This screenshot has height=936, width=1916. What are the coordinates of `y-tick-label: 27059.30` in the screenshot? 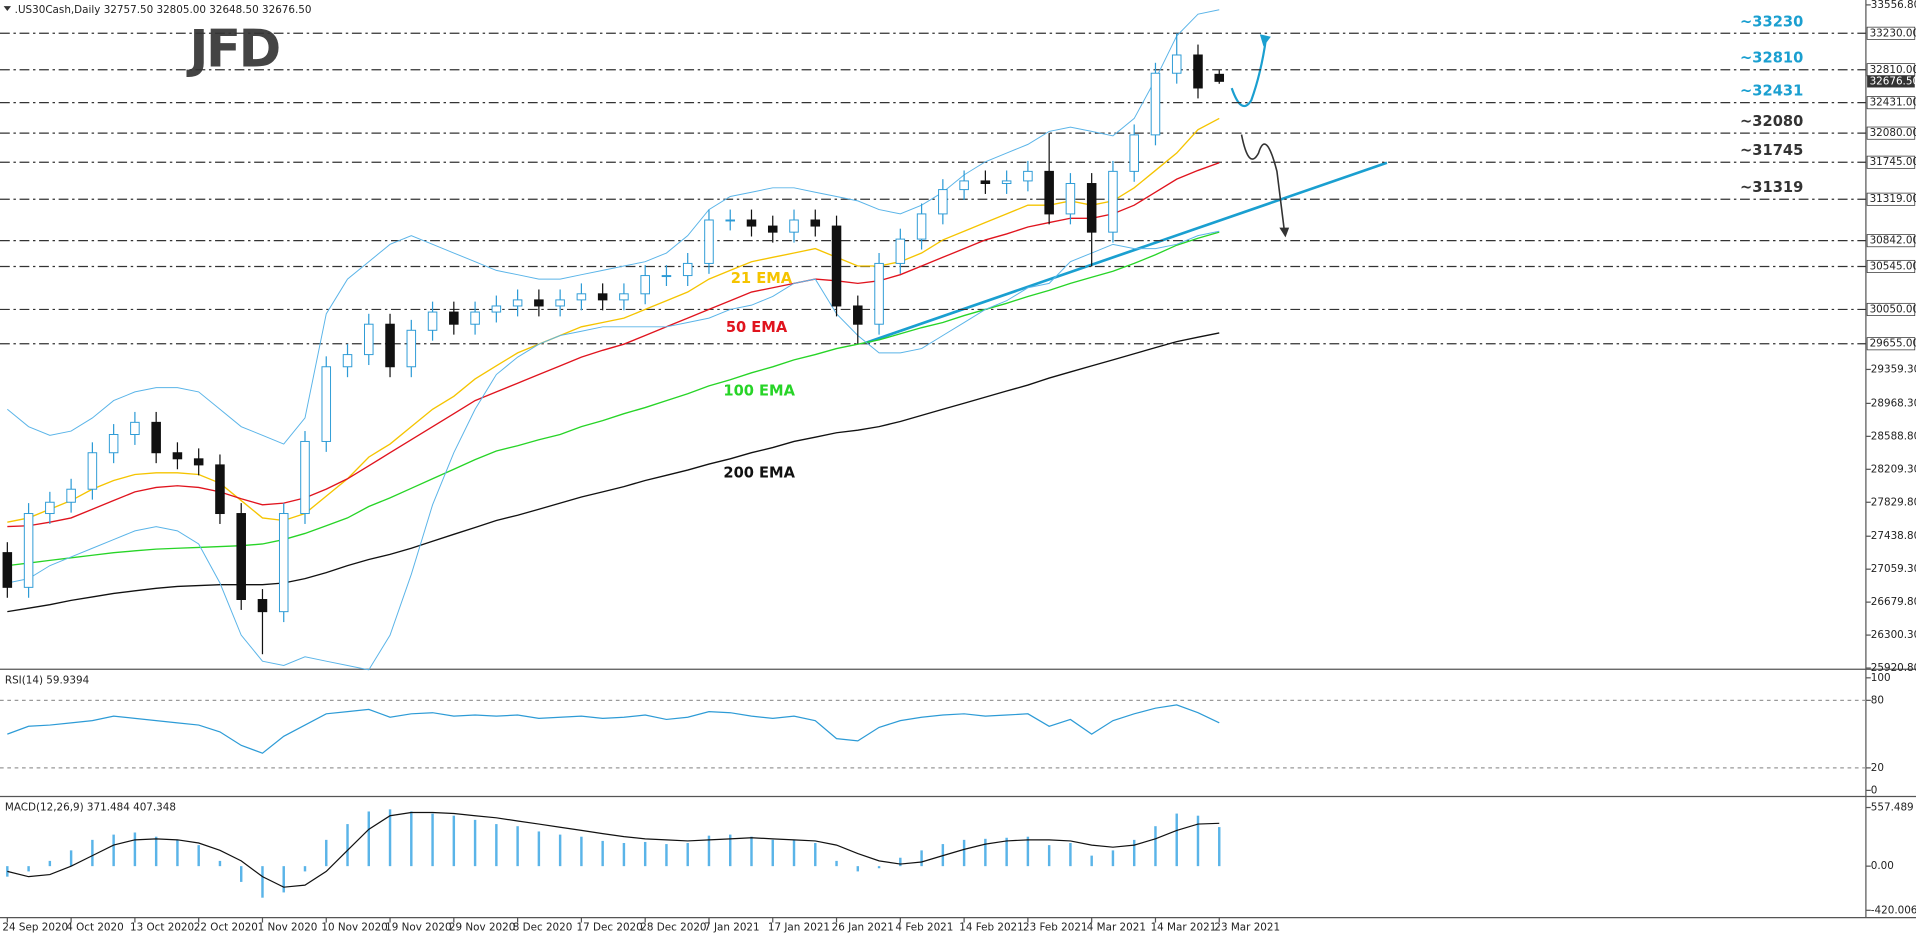 It's located at (1893, 569).